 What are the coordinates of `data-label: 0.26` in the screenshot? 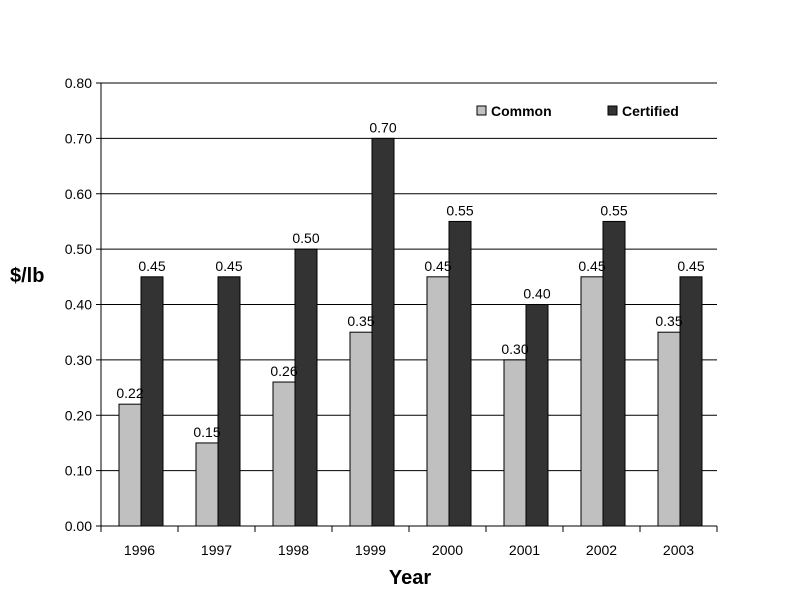 It's located at (283, 371).